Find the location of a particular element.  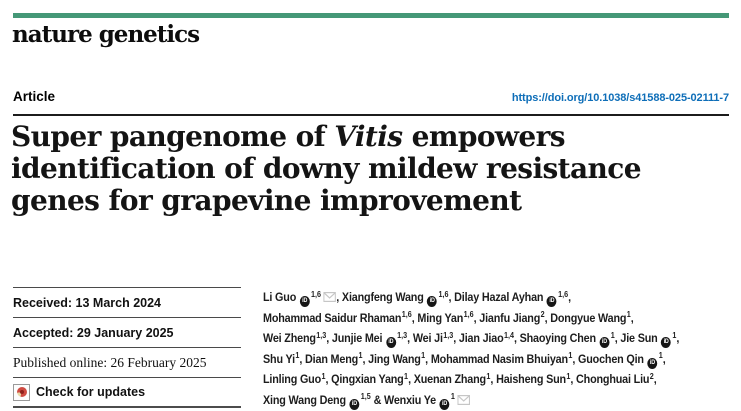

crossmark-icon is located at coordinates (21, 392).